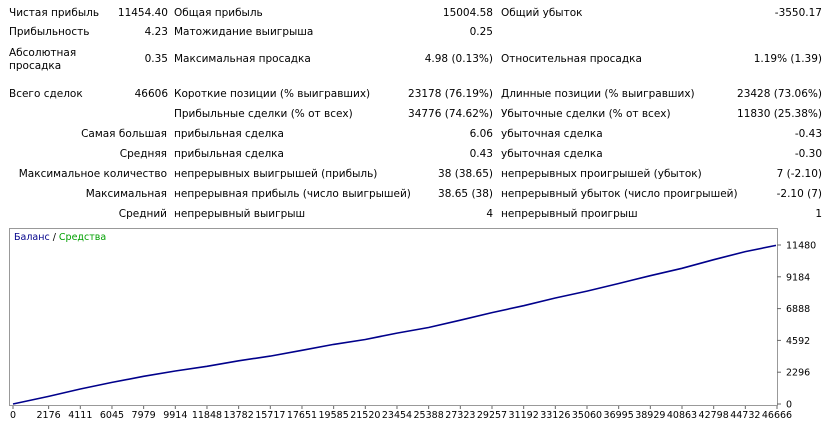  I want to click on x-tick-label: 38929, so click(650, 415).